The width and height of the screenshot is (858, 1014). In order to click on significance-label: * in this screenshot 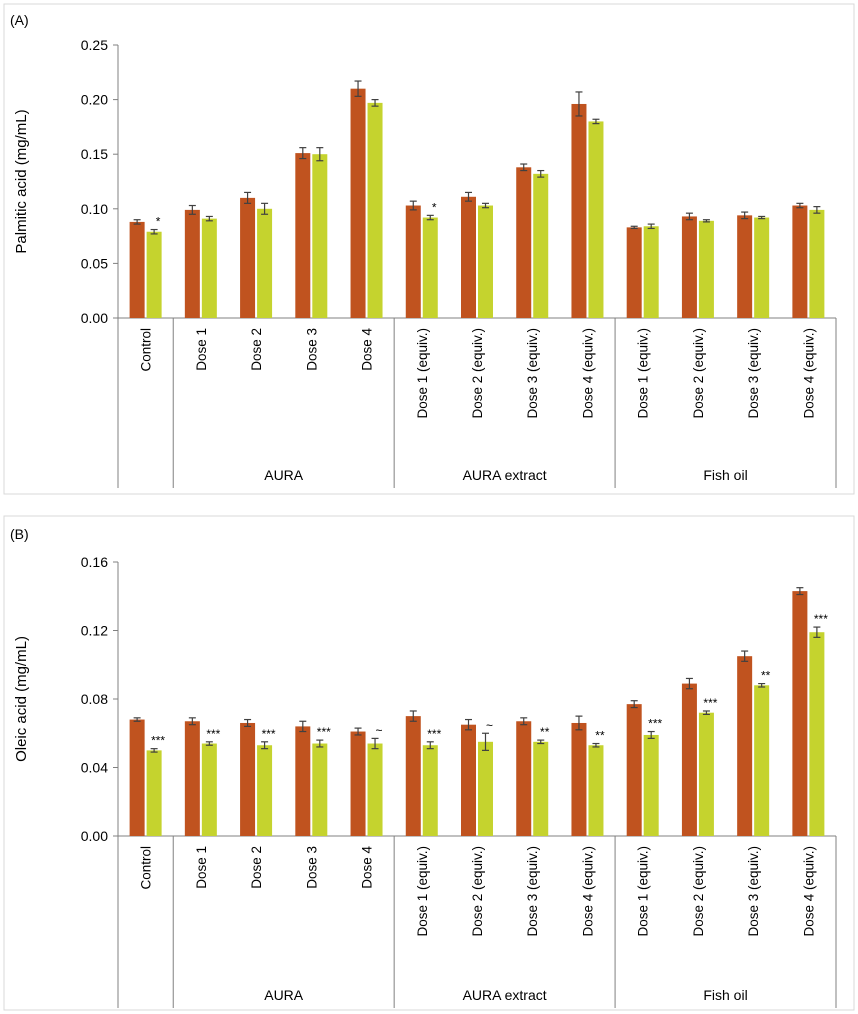, I will do `click(434, 207)`.